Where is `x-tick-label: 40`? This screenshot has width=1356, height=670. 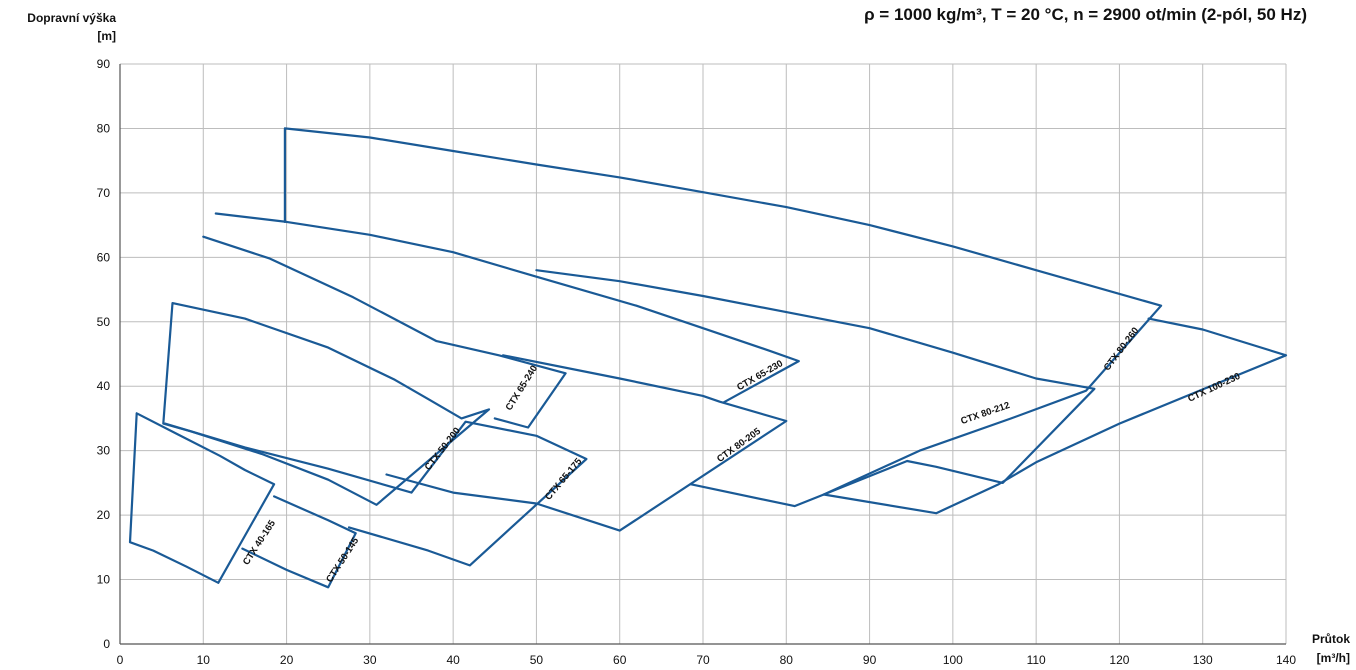
x-tick-label: 40 is located at coordinates (453, 660).